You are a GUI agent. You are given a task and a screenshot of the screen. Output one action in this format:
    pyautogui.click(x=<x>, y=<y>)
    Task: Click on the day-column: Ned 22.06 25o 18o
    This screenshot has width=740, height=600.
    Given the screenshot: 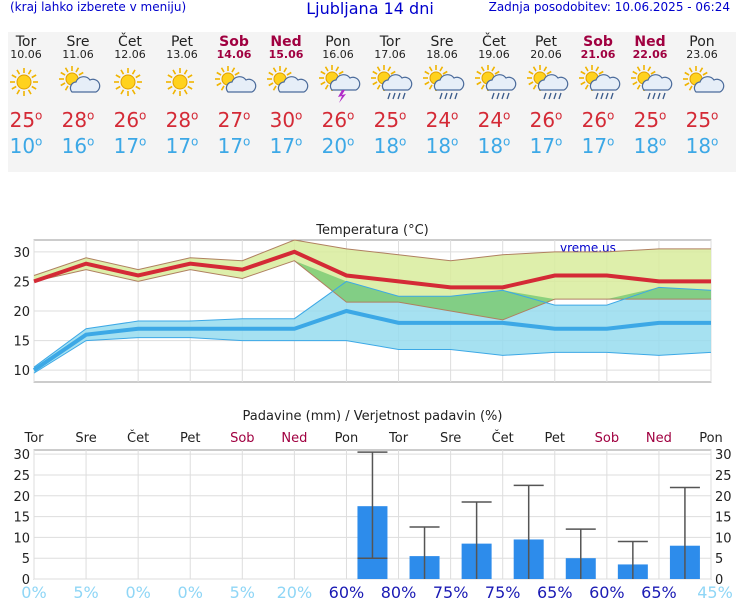 What is the action you would take?
    pyautogui.click(x=650, y=95)
    